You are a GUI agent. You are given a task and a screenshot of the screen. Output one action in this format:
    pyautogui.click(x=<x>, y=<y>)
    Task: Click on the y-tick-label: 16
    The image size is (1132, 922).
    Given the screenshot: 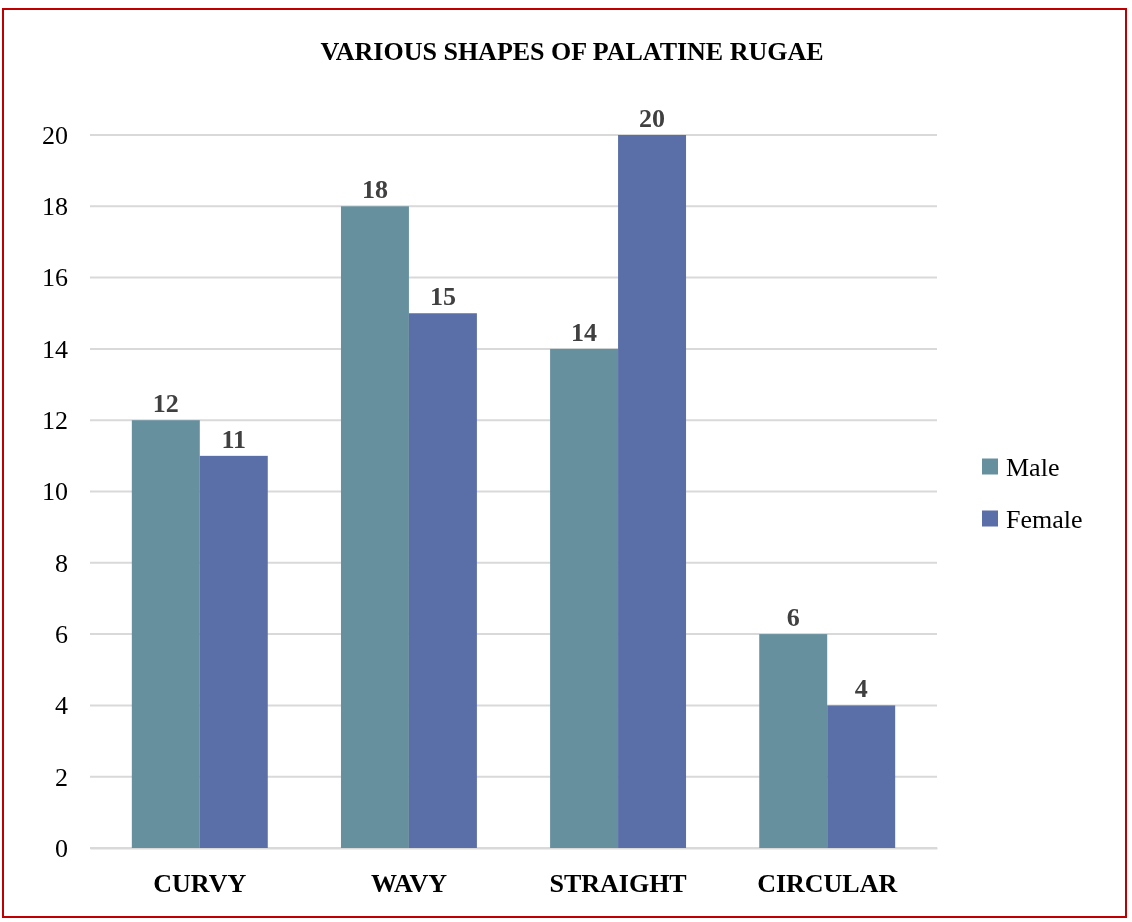 What is the action you would take?
    pyautogui.click(x=55, y=278)
    